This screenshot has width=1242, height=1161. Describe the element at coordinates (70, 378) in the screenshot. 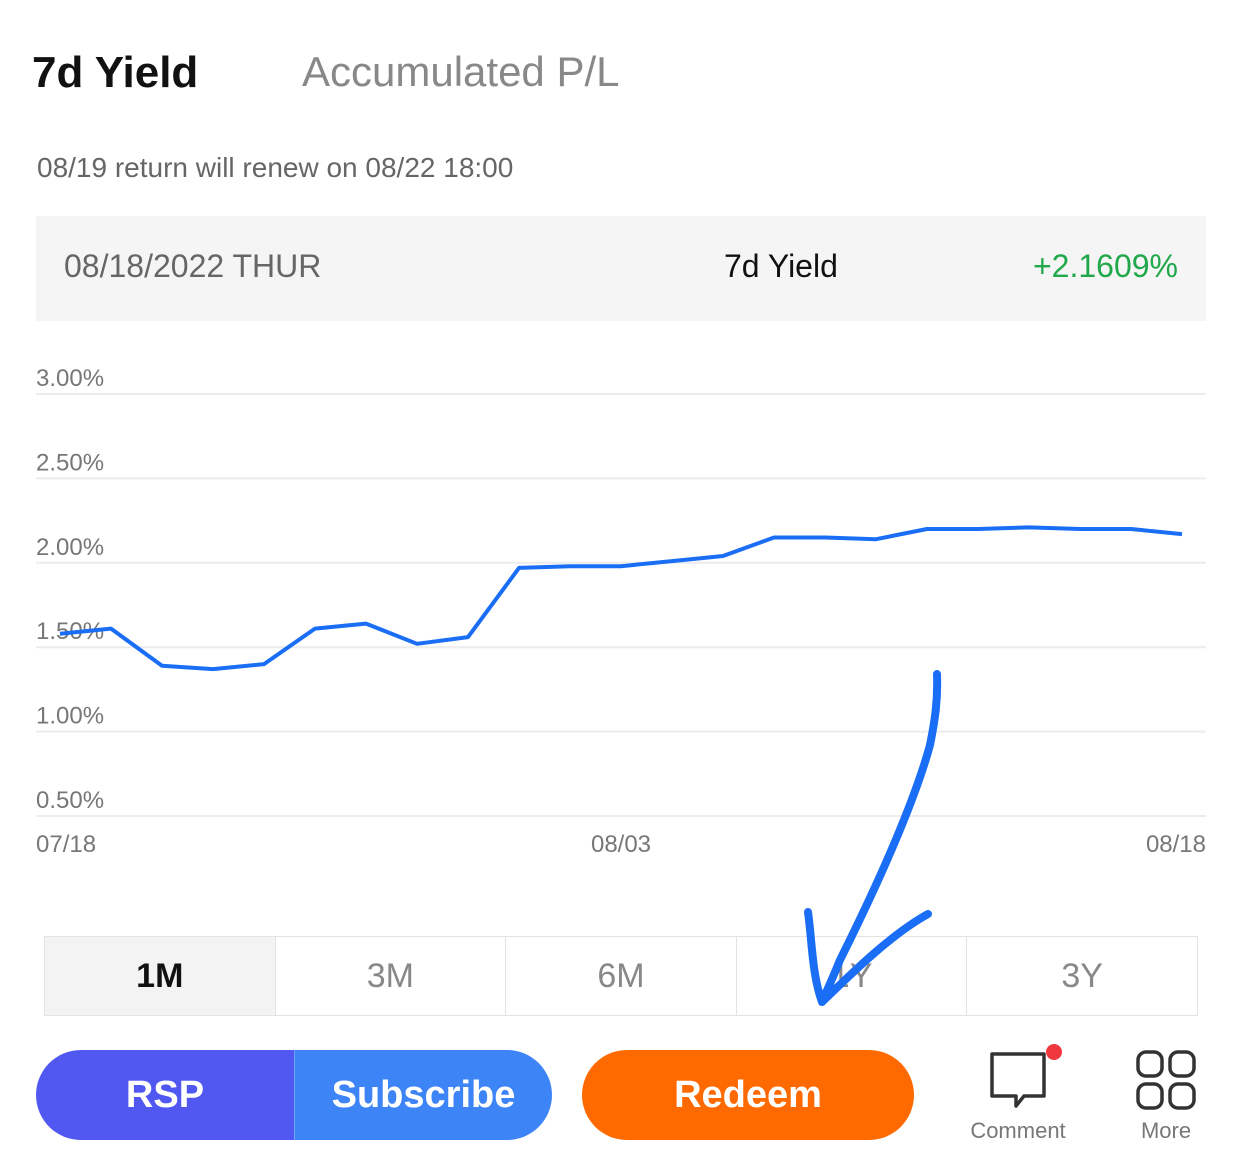

I see `y-tick-label: 3.00%` at that location.